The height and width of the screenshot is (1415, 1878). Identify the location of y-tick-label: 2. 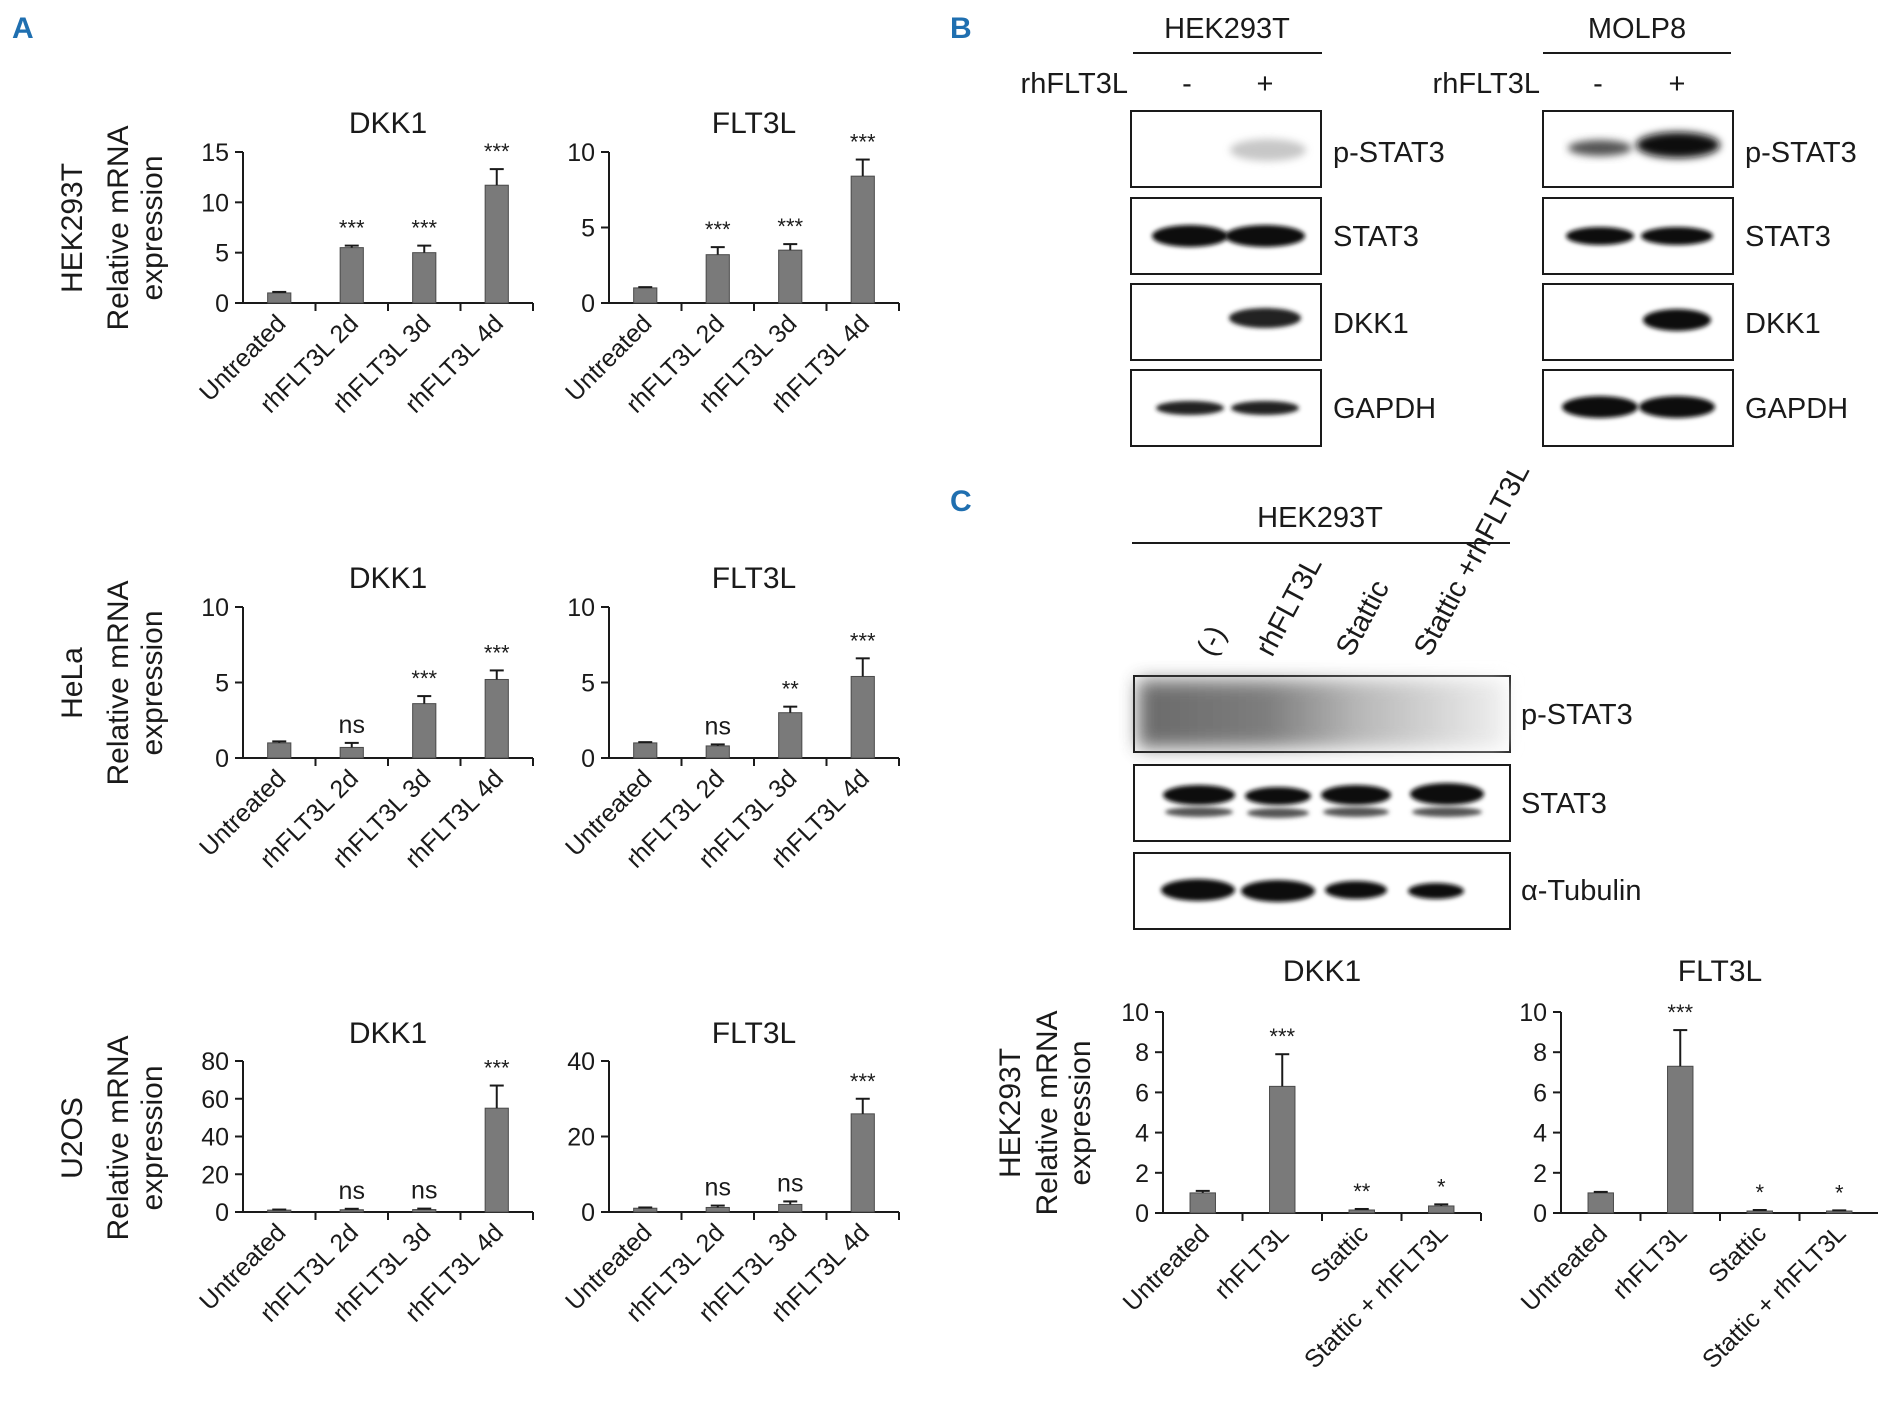
(1142, 1174).